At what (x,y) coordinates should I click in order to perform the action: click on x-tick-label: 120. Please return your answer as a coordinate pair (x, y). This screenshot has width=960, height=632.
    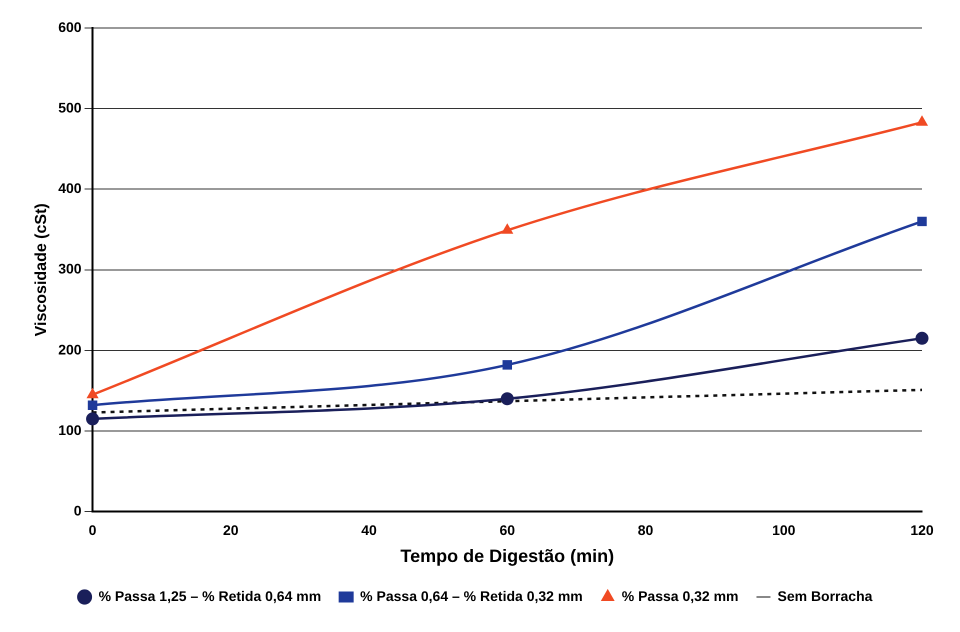
    Looking at the image, I should click on (922, 530).